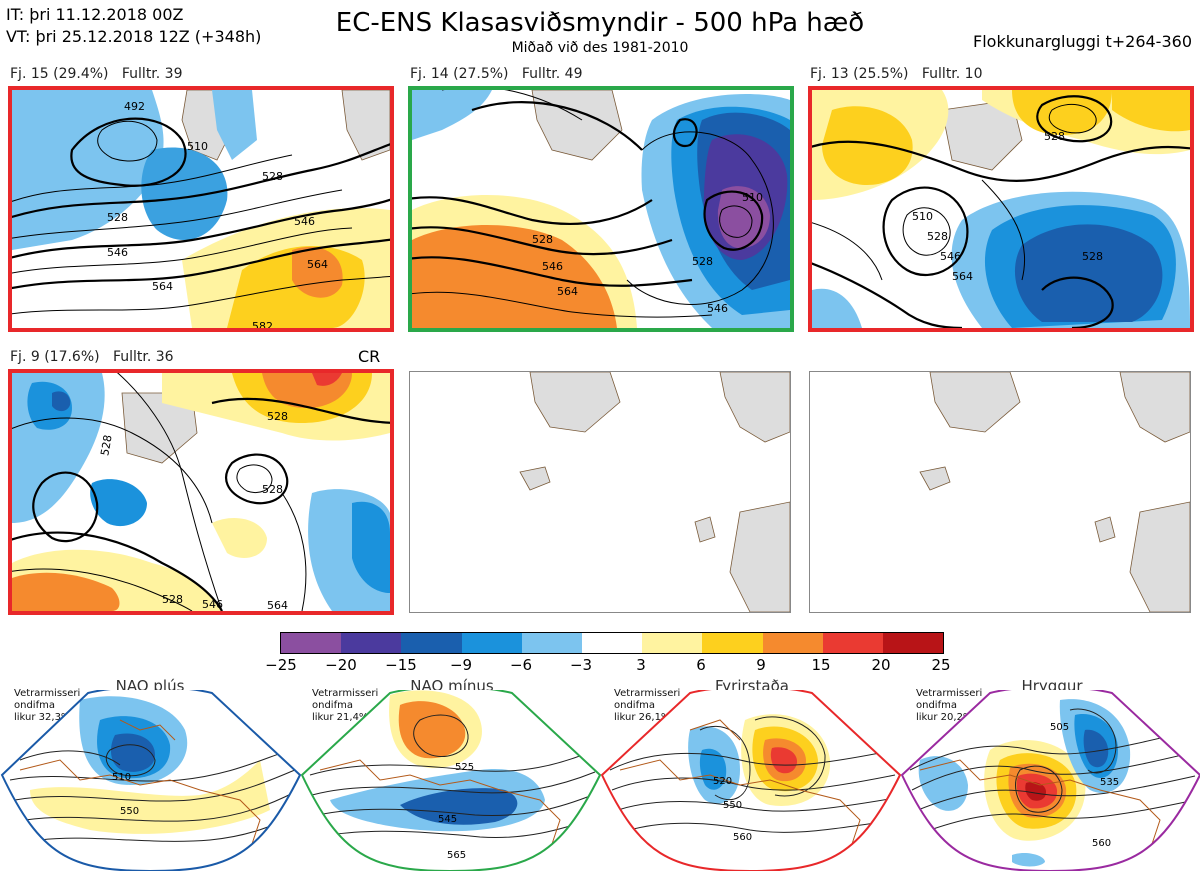  Describe the element at coordinates (881, 665) in the screenshot. I see `colorbar-tick: 20` at that location.